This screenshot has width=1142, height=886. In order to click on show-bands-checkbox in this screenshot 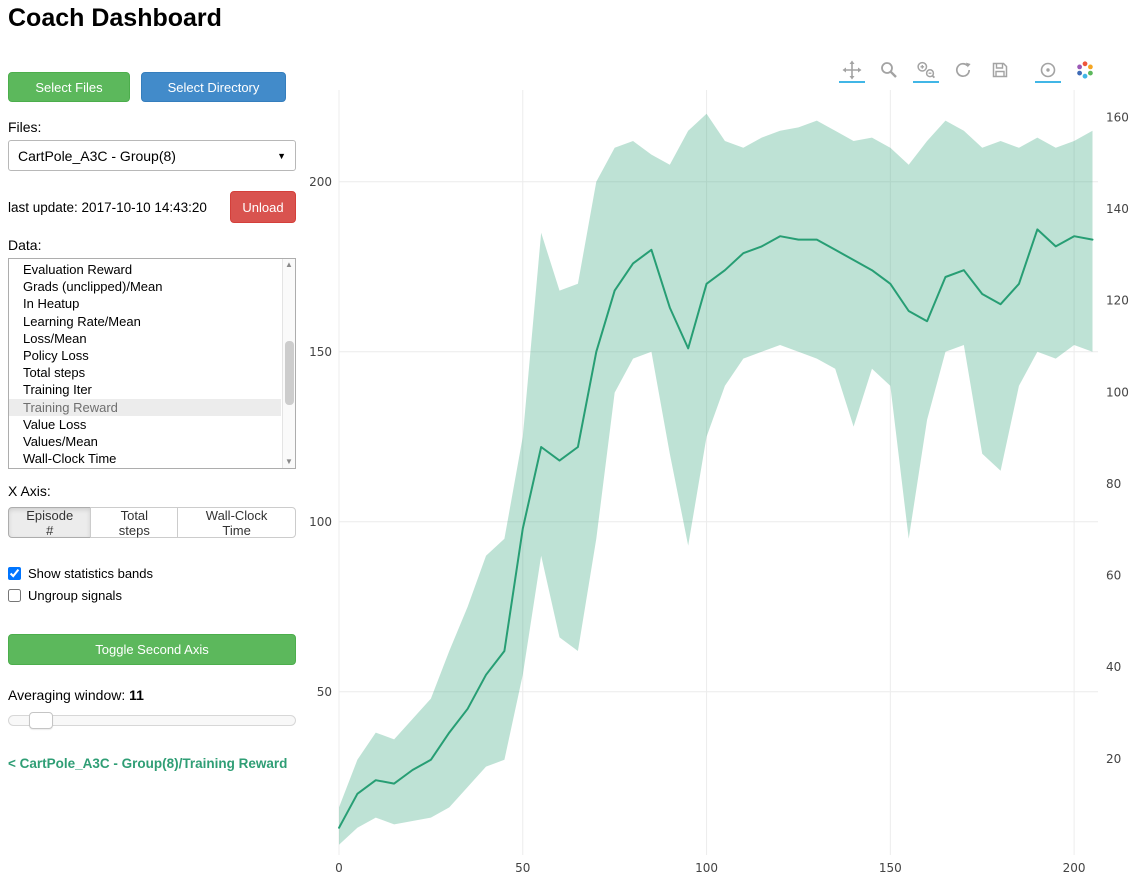, I will do `click(14, 573)`.